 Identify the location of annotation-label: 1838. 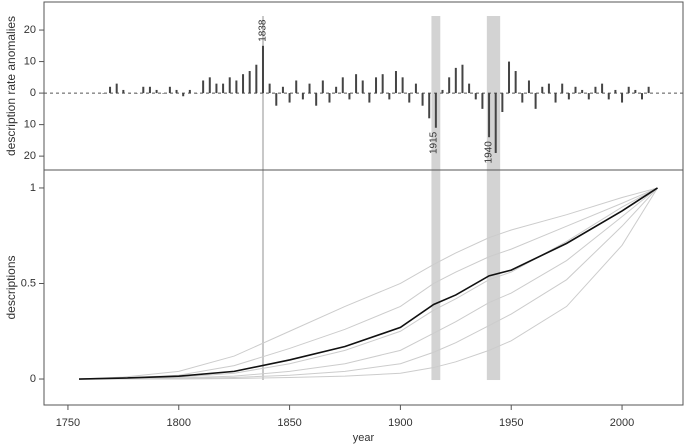
(263, 30).